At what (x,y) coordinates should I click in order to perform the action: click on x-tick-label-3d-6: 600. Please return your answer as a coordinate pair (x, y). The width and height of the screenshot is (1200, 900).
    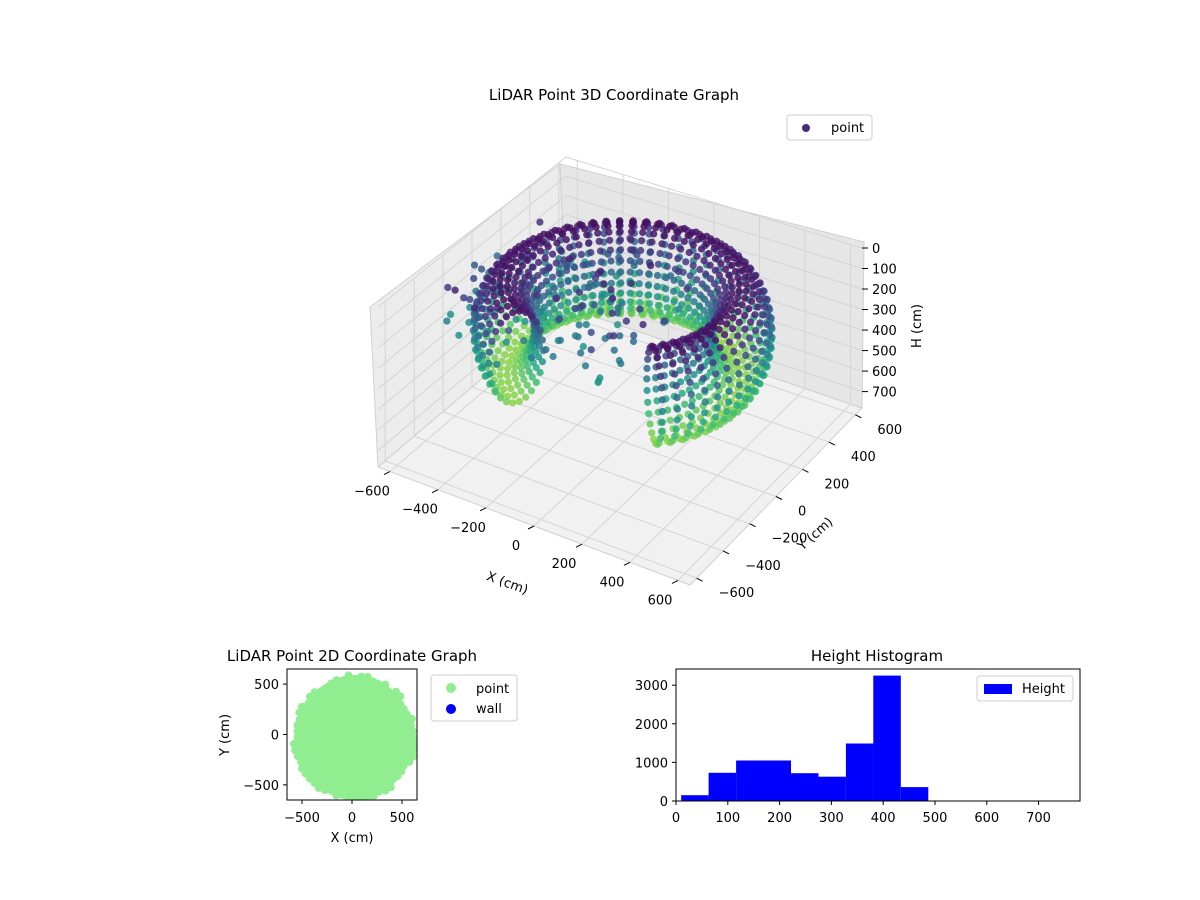
    Looking at the image, I should click on (660, 600).